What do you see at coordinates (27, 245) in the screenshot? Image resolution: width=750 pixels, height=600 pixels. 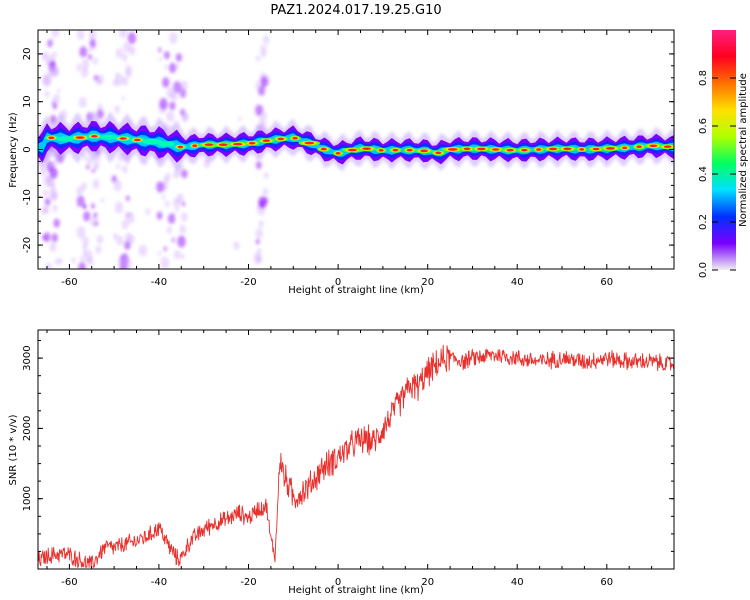 I see `spectrogram-ytick-label: -20` at bounding box center [27, 245].